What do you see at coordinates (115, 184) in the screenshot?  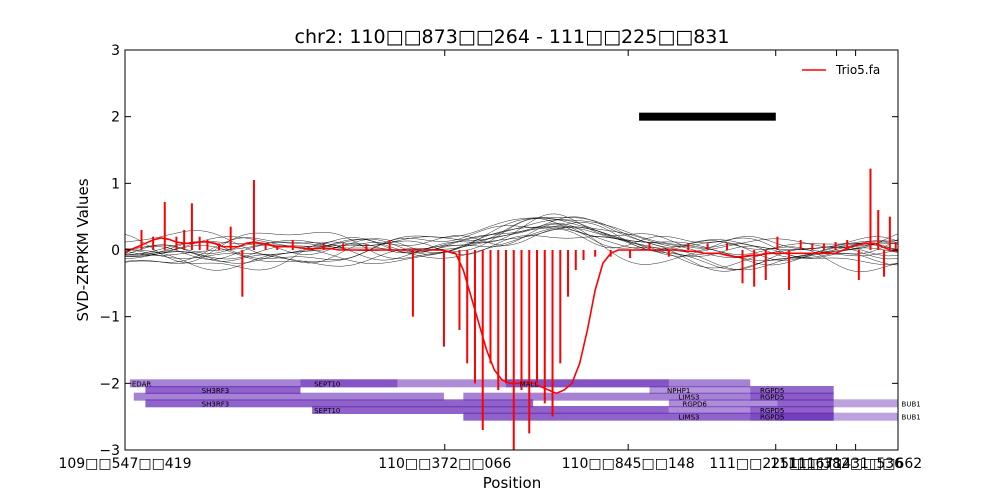 I see `y-tick-label: 1` at bounding box center [115, 184].